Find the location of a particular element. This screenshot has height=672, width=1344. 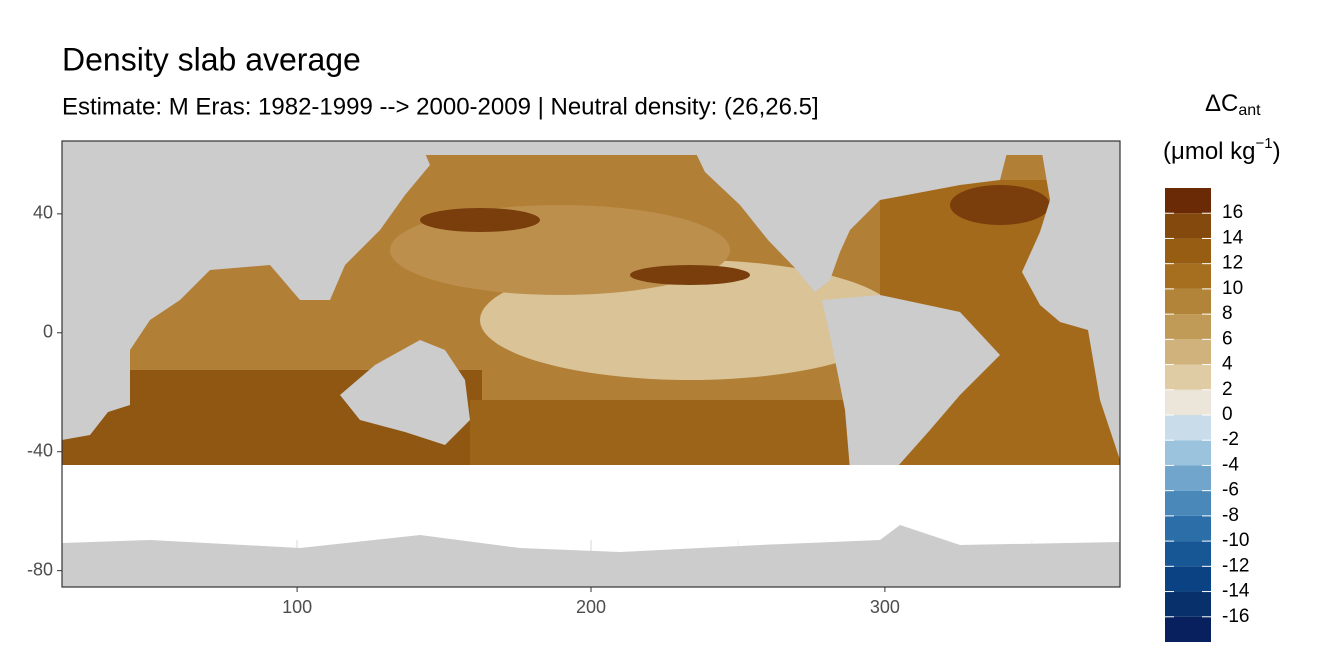

no-data-band is located at coordinates (591, 502).